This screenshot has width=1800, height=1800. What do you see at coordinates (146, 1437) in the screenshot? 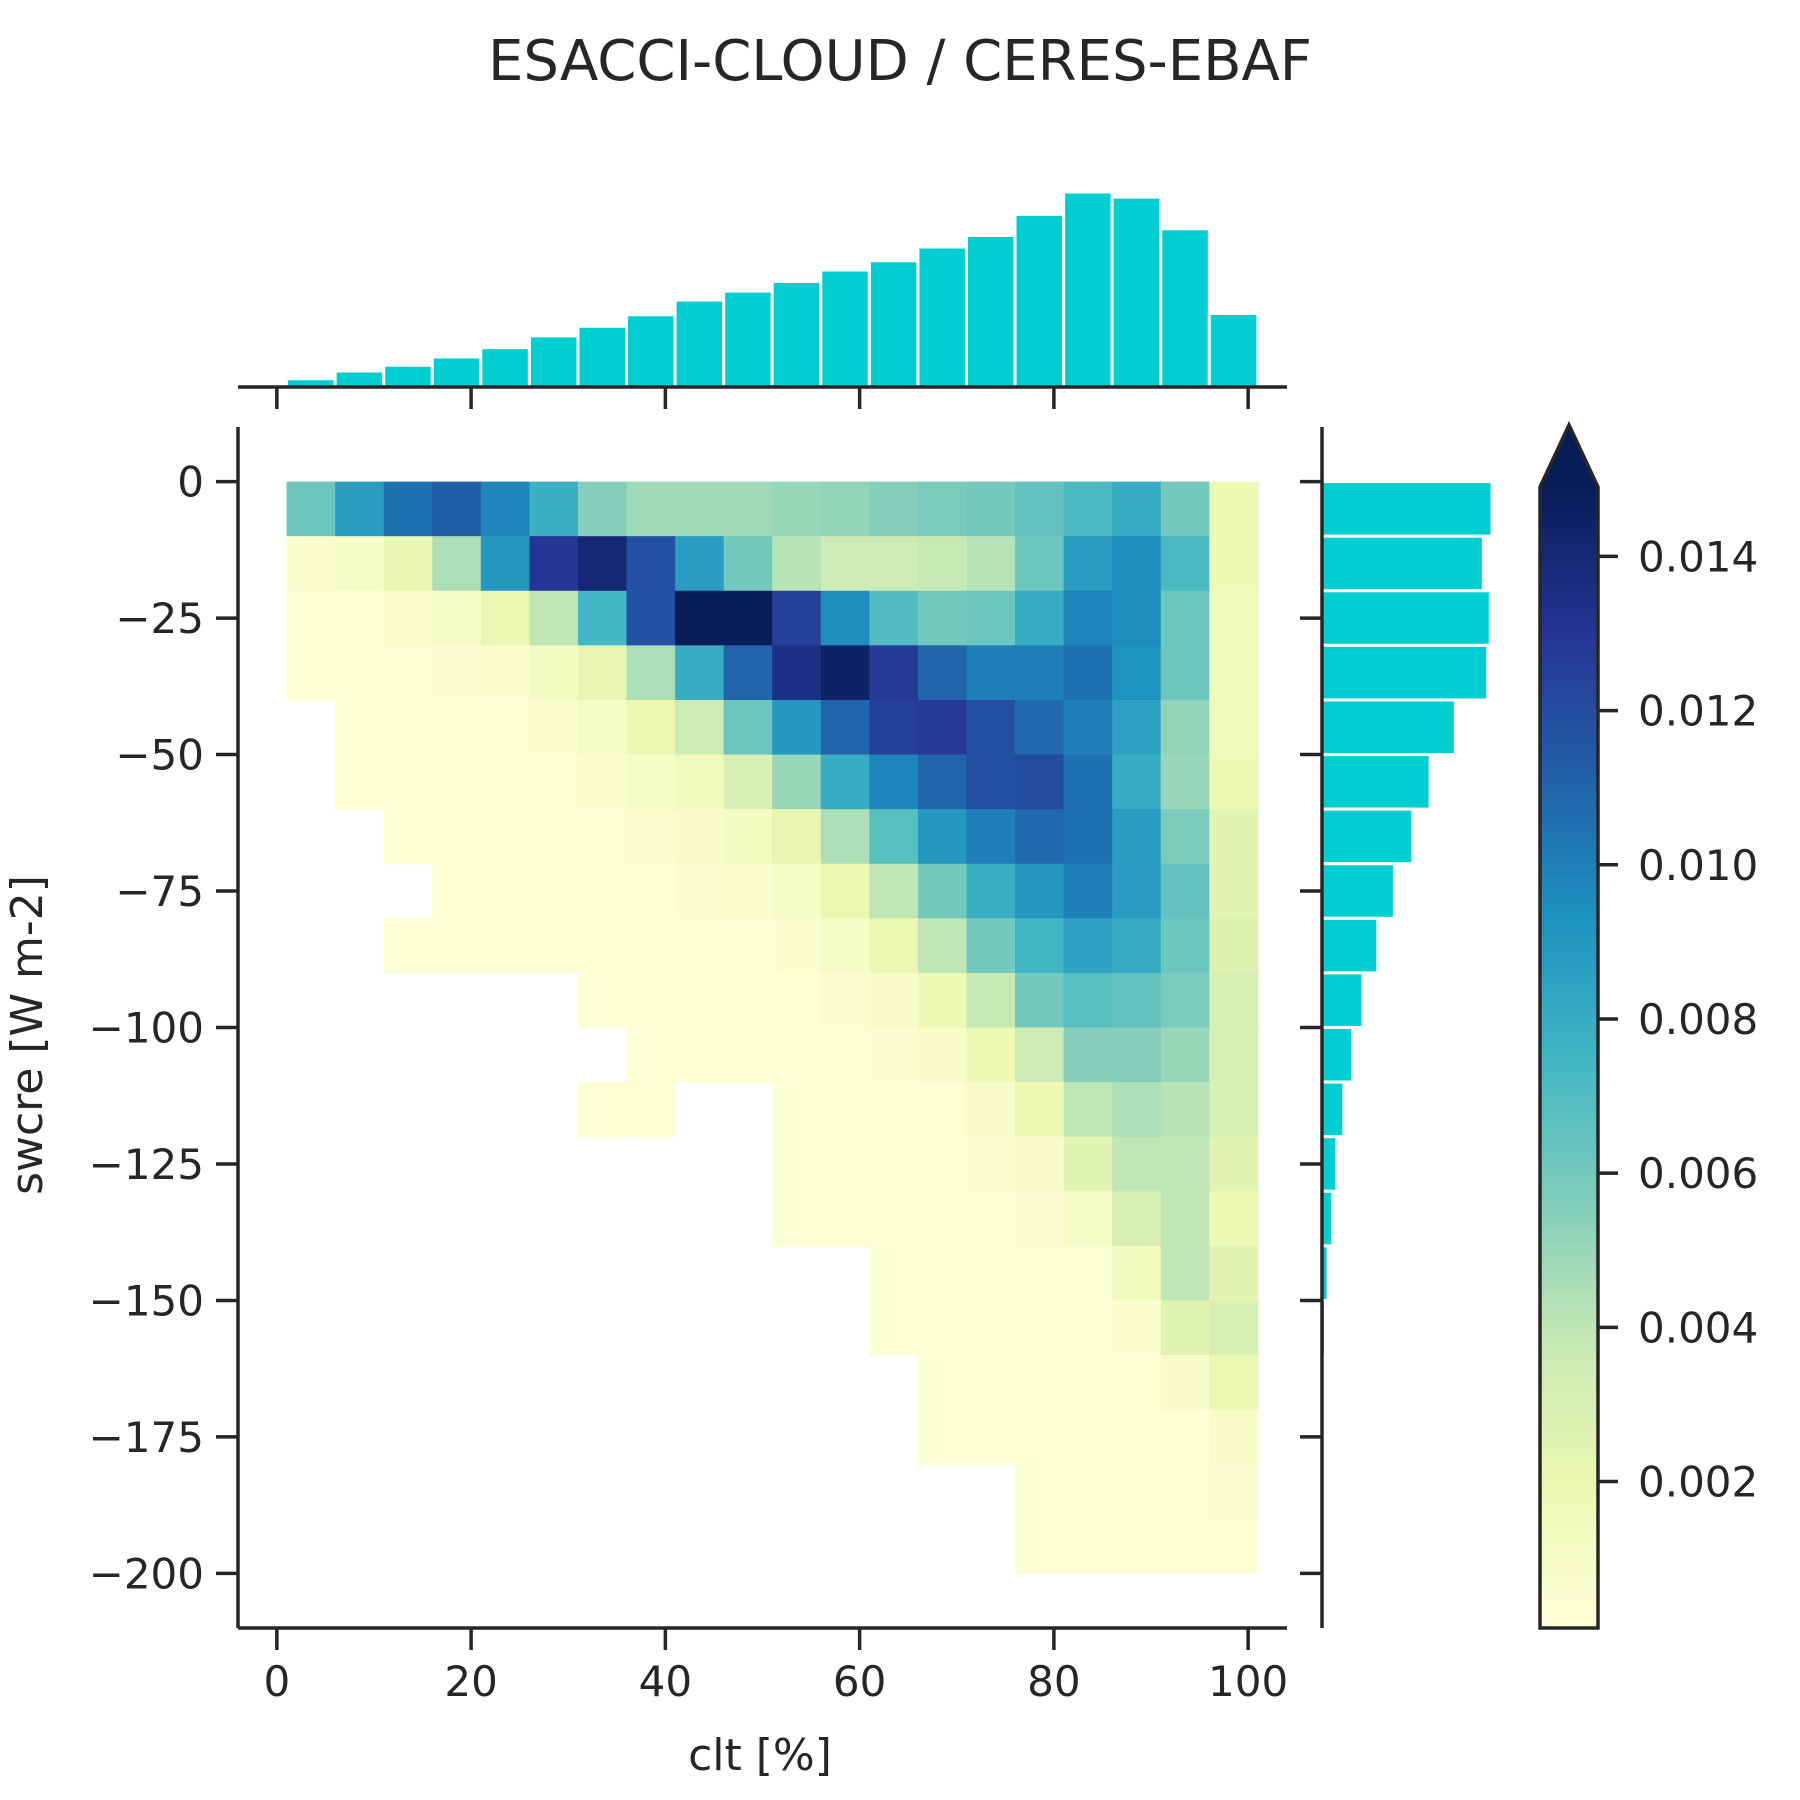
I see `y-tick-label: −175` at bounding box center [146, 1437].